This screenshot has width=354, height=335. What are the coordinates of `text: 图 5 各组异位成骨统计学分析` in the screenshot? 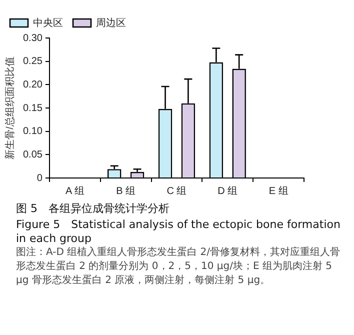 It's located at (93, 209).